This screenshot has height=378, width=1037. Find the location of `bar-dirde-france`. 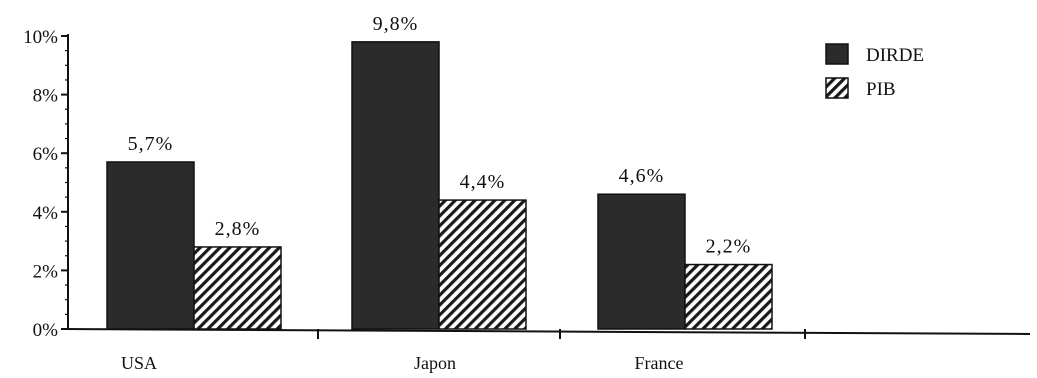

bar-dirde-france is located at coordinates (641, 261).